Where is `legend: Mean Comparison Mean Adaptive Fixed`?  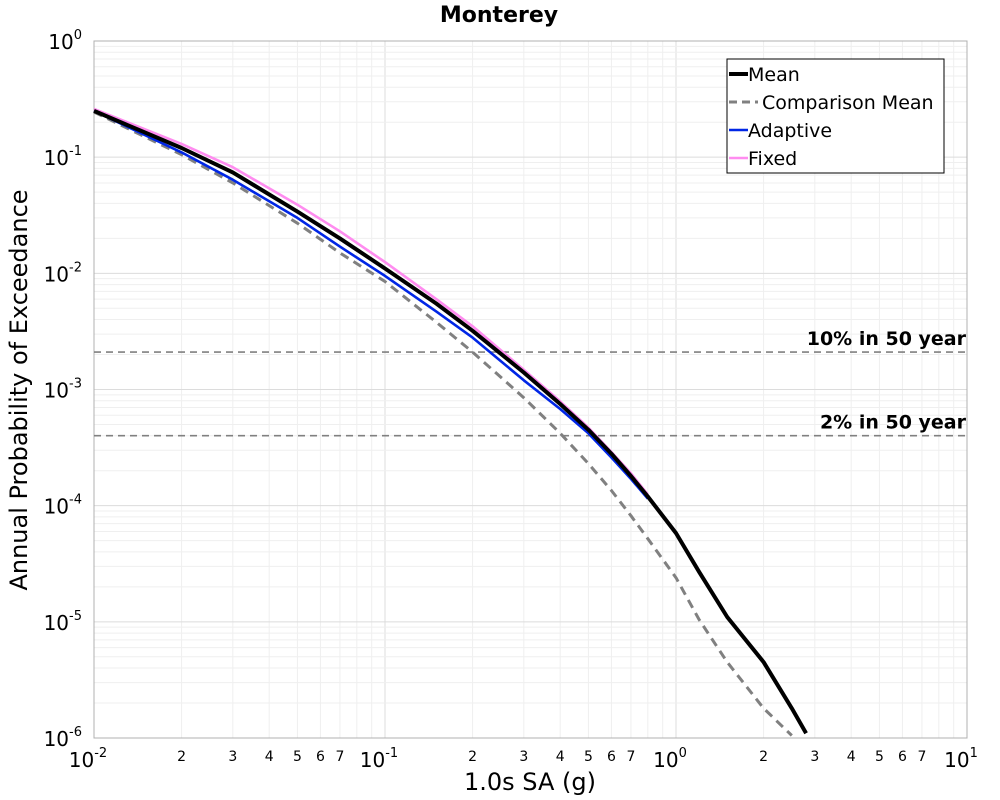
legend: Mean Comparison Mean Adaptive Fixed is located at coordinates (835, 116).